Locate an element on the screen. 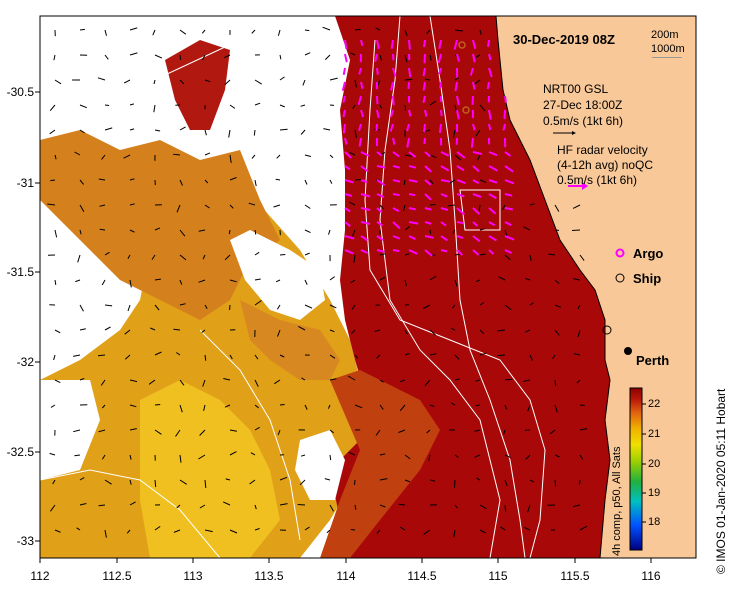 The image size is (739, 592). gsl-time: 27-Dec 18:00Z is located at coordinates (583, 105).